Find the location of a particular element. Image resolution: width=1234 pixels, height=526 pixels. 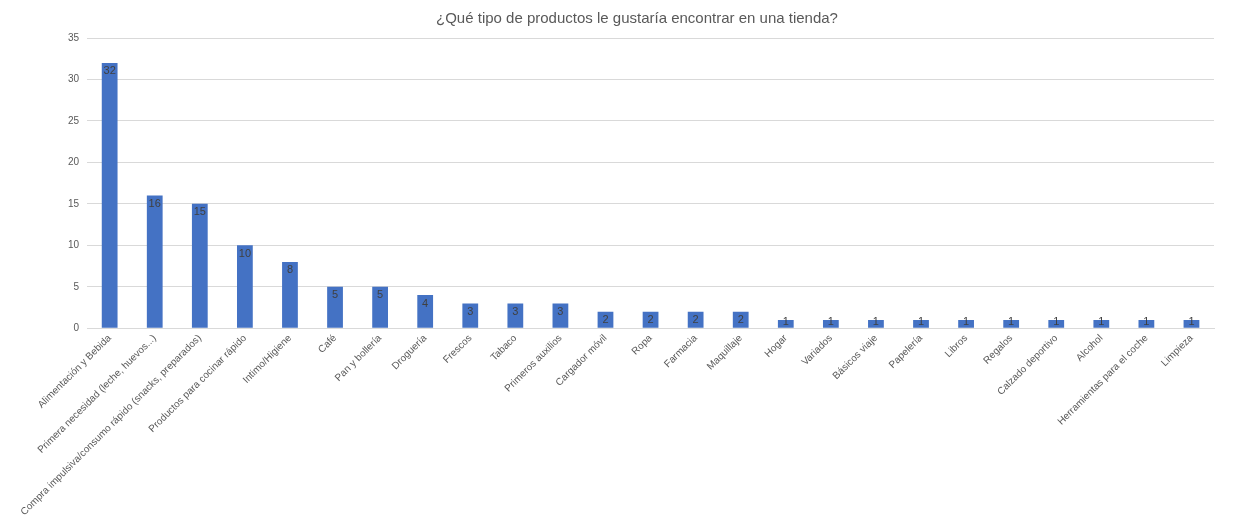

chart-title: ¿Qué tipo de productos le gustaría encontrar en una tienda? is located at coordinates (637, 18).